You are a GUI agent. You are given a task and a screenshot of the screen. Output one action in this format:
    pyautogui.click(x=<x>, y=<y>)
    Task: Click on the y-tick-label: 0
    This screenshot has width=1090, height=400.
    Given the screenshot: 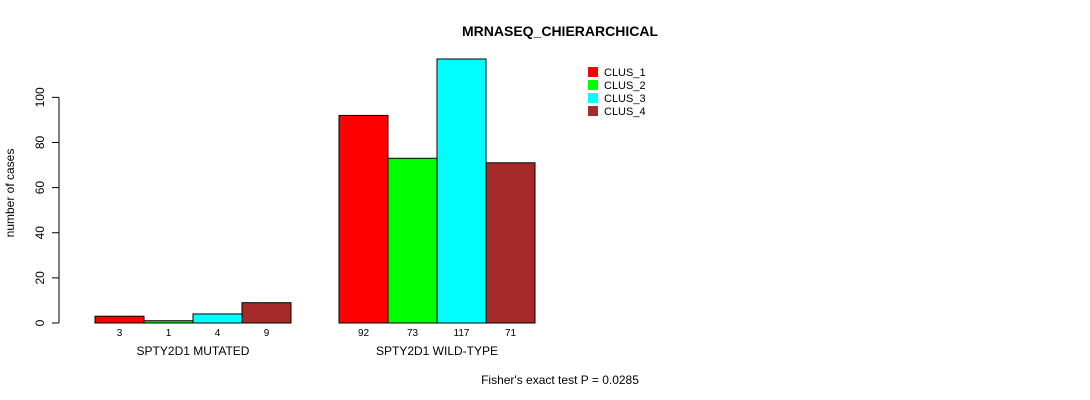 What is the action you would take?
    pyautogui.click(x=40, y=322)
    